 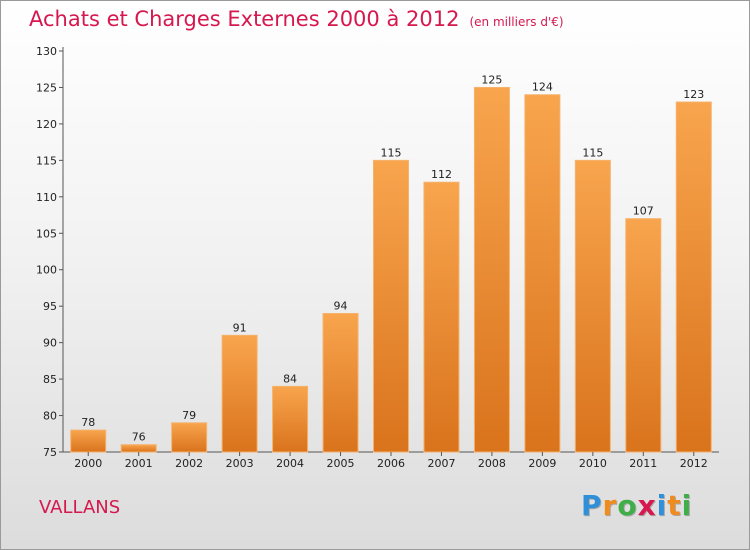 What do you see at coordinates (88, 422) in the screenshot?
I see `data-label: 78` at bounding box center [88, 422].